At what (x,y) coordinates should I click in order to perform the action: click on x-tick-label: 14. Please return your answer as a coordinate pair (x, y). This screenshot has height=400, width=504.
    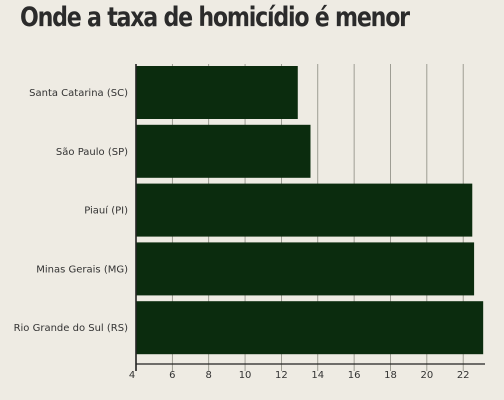
    Looking at the image, I should click on (317, 375).